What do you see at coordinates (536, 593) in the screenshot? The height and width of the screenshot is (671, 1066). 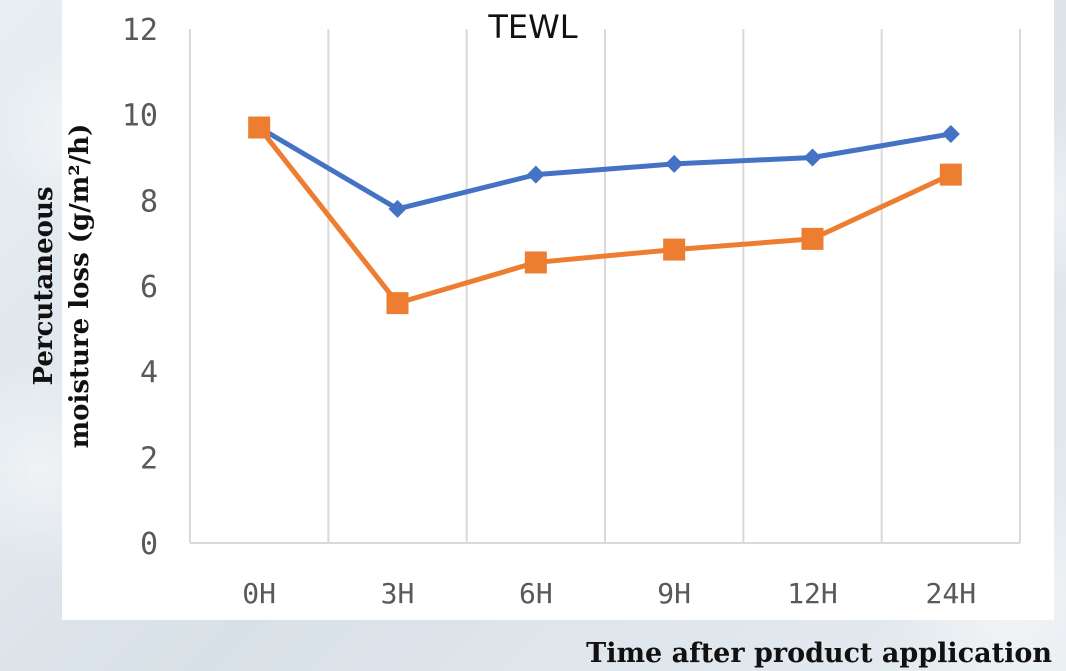 I see `x-tick-label: 6H` at bounding box center [536, 593].